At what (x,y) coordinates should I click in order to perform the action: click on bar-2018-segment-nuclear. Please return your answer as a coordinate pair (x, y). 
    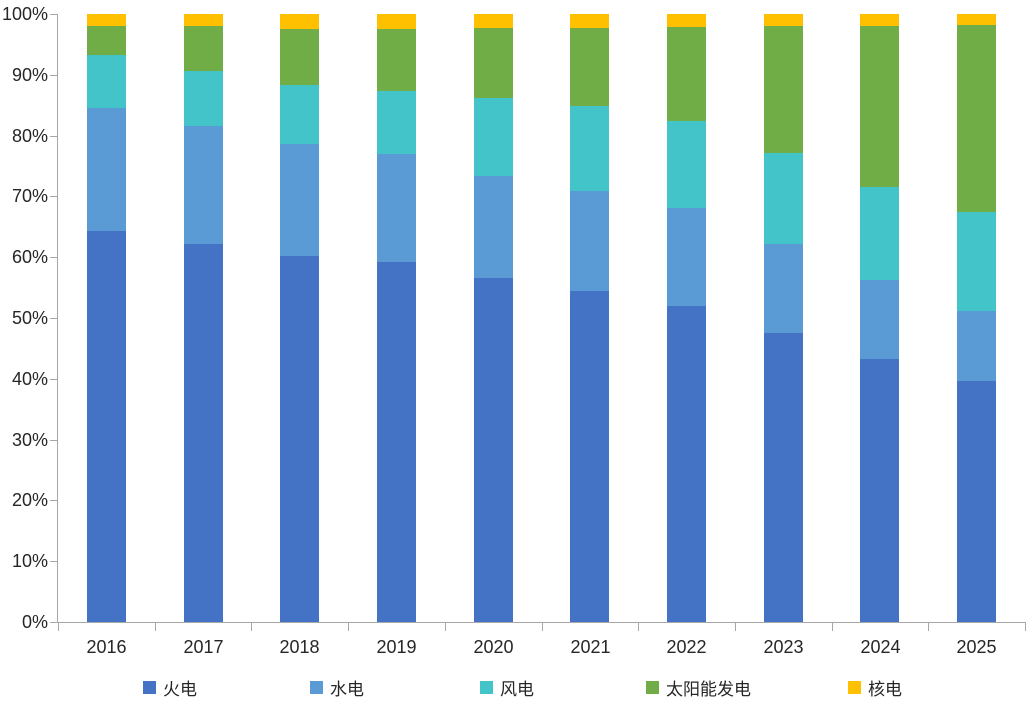
    Looking at the image, I should click on (299, 21).